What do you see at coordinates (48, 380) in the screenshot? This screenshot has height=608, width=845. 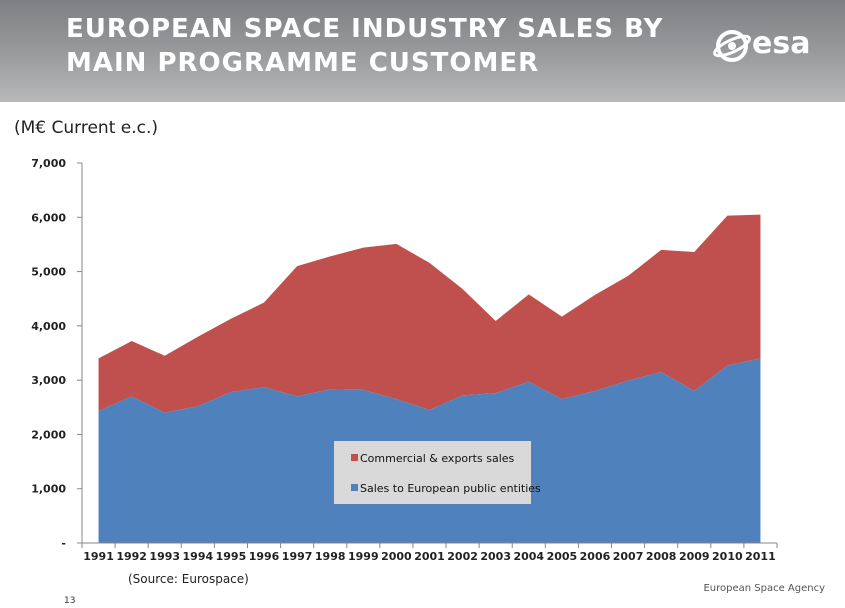 I see `y-tick-label: 3,000` at bounding box center [48, 380].